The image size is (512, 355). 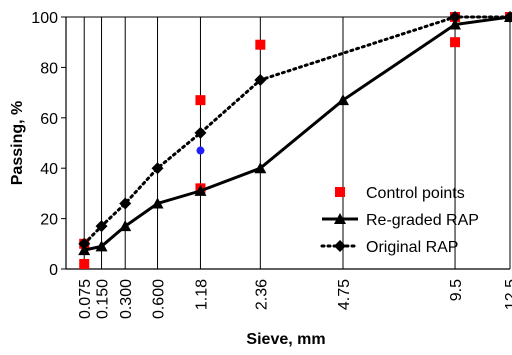 I want to click on x-tick-label: 0.600, so click(x=159, y=299).